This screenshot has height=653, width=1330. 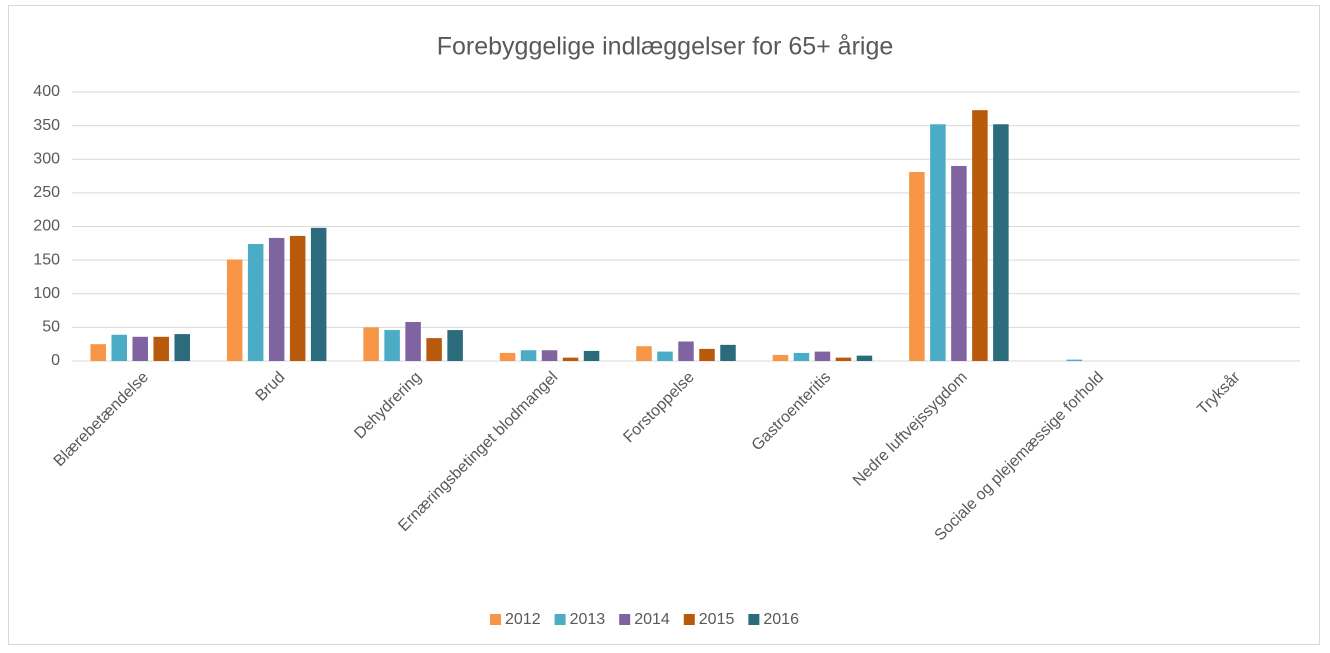 I want to click on y-tick-label: 150, so click(x=46, y=259).